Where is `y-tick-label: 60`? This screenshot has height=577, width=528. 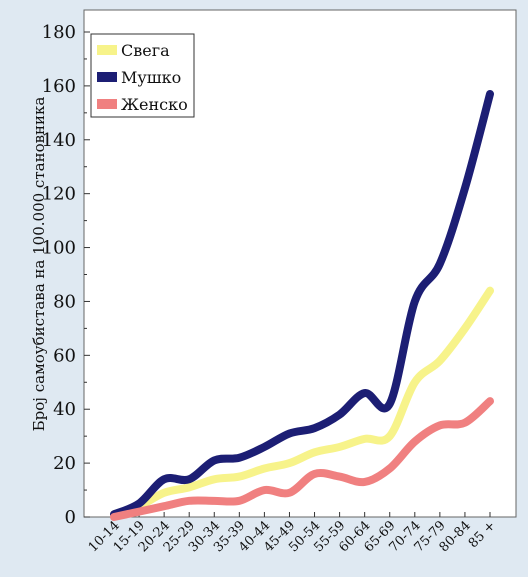 y-tick-label: 60 is located at coordinates (64, 355).